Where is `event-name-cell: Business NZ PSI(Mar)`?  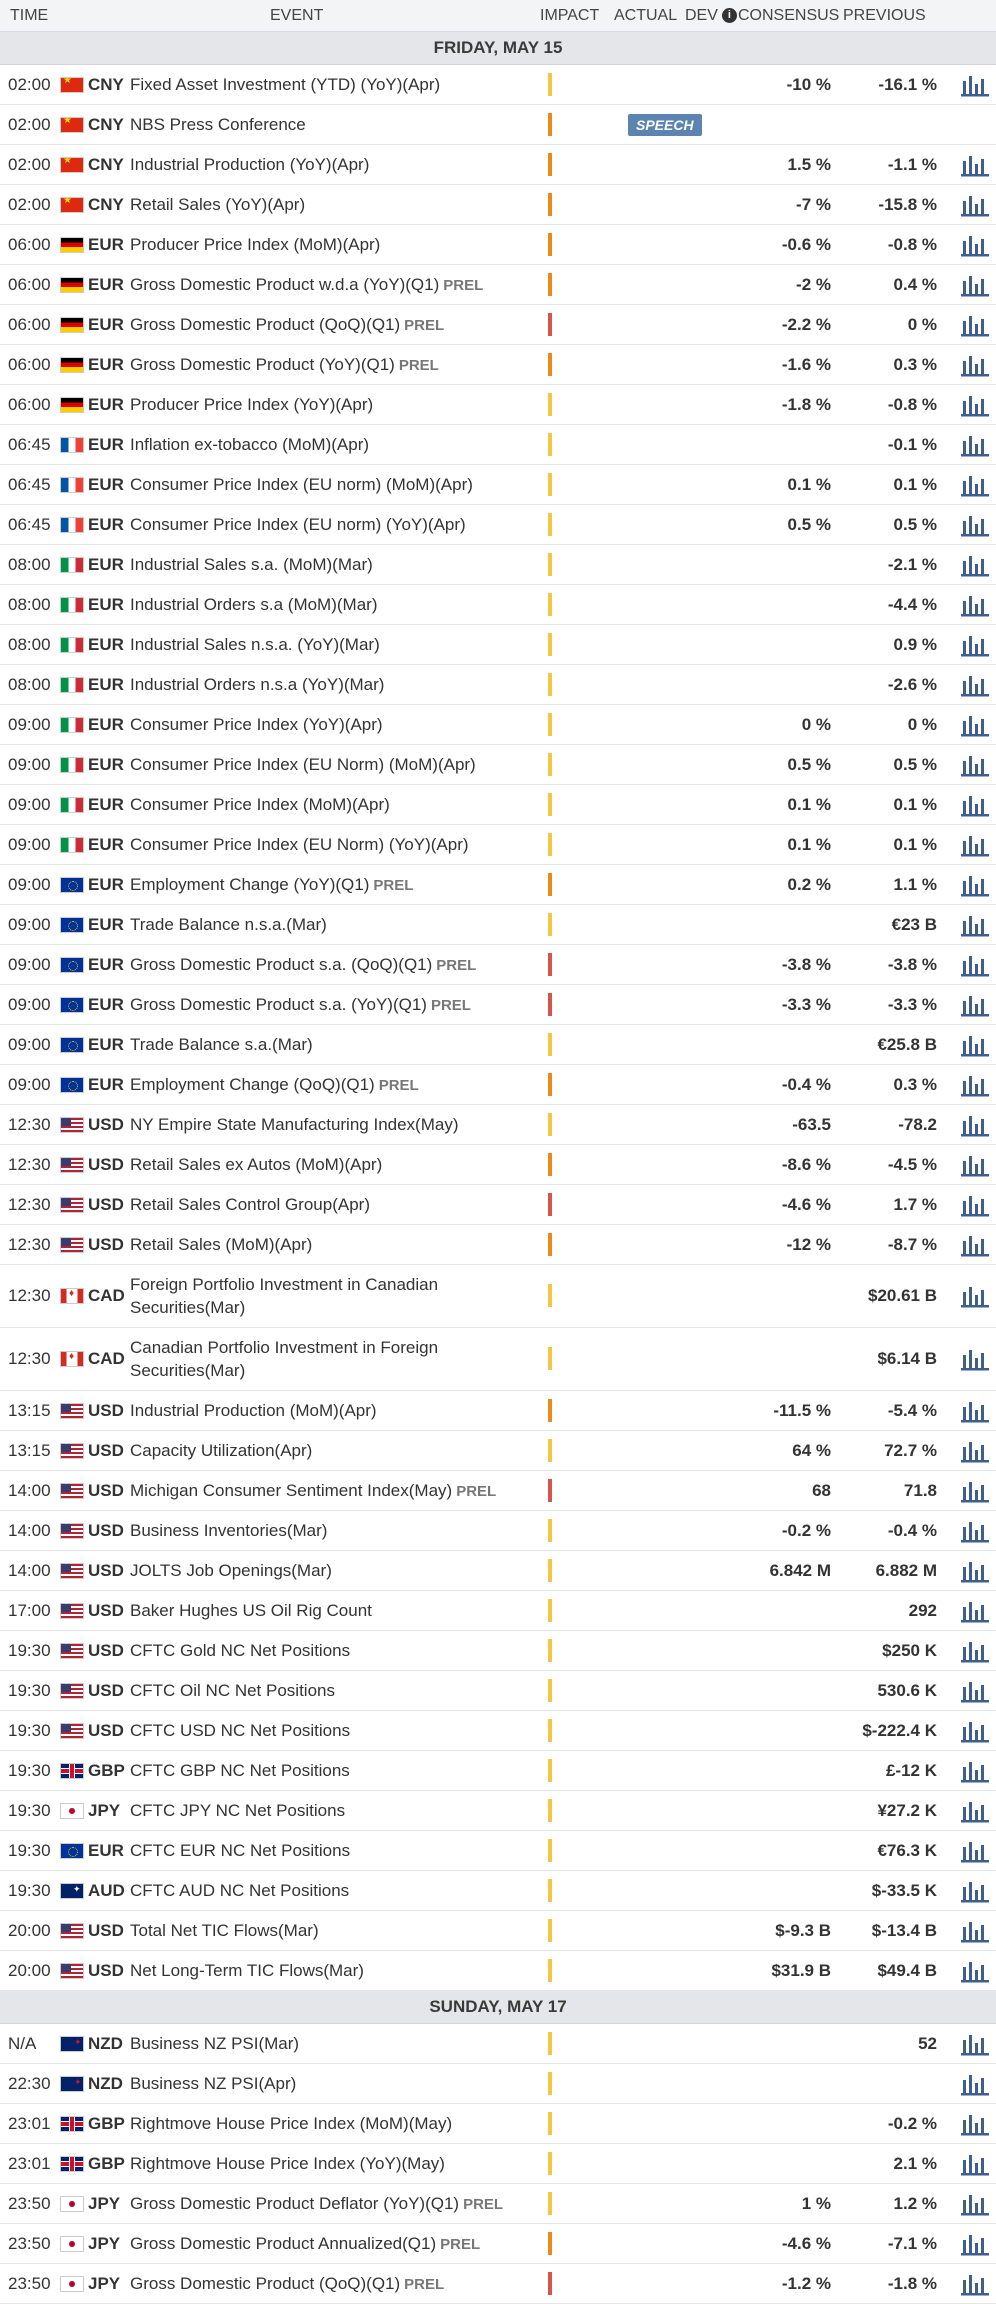
event-name-cell: Business NZ PSI(Mar) is located at coordinates (339, 2043).